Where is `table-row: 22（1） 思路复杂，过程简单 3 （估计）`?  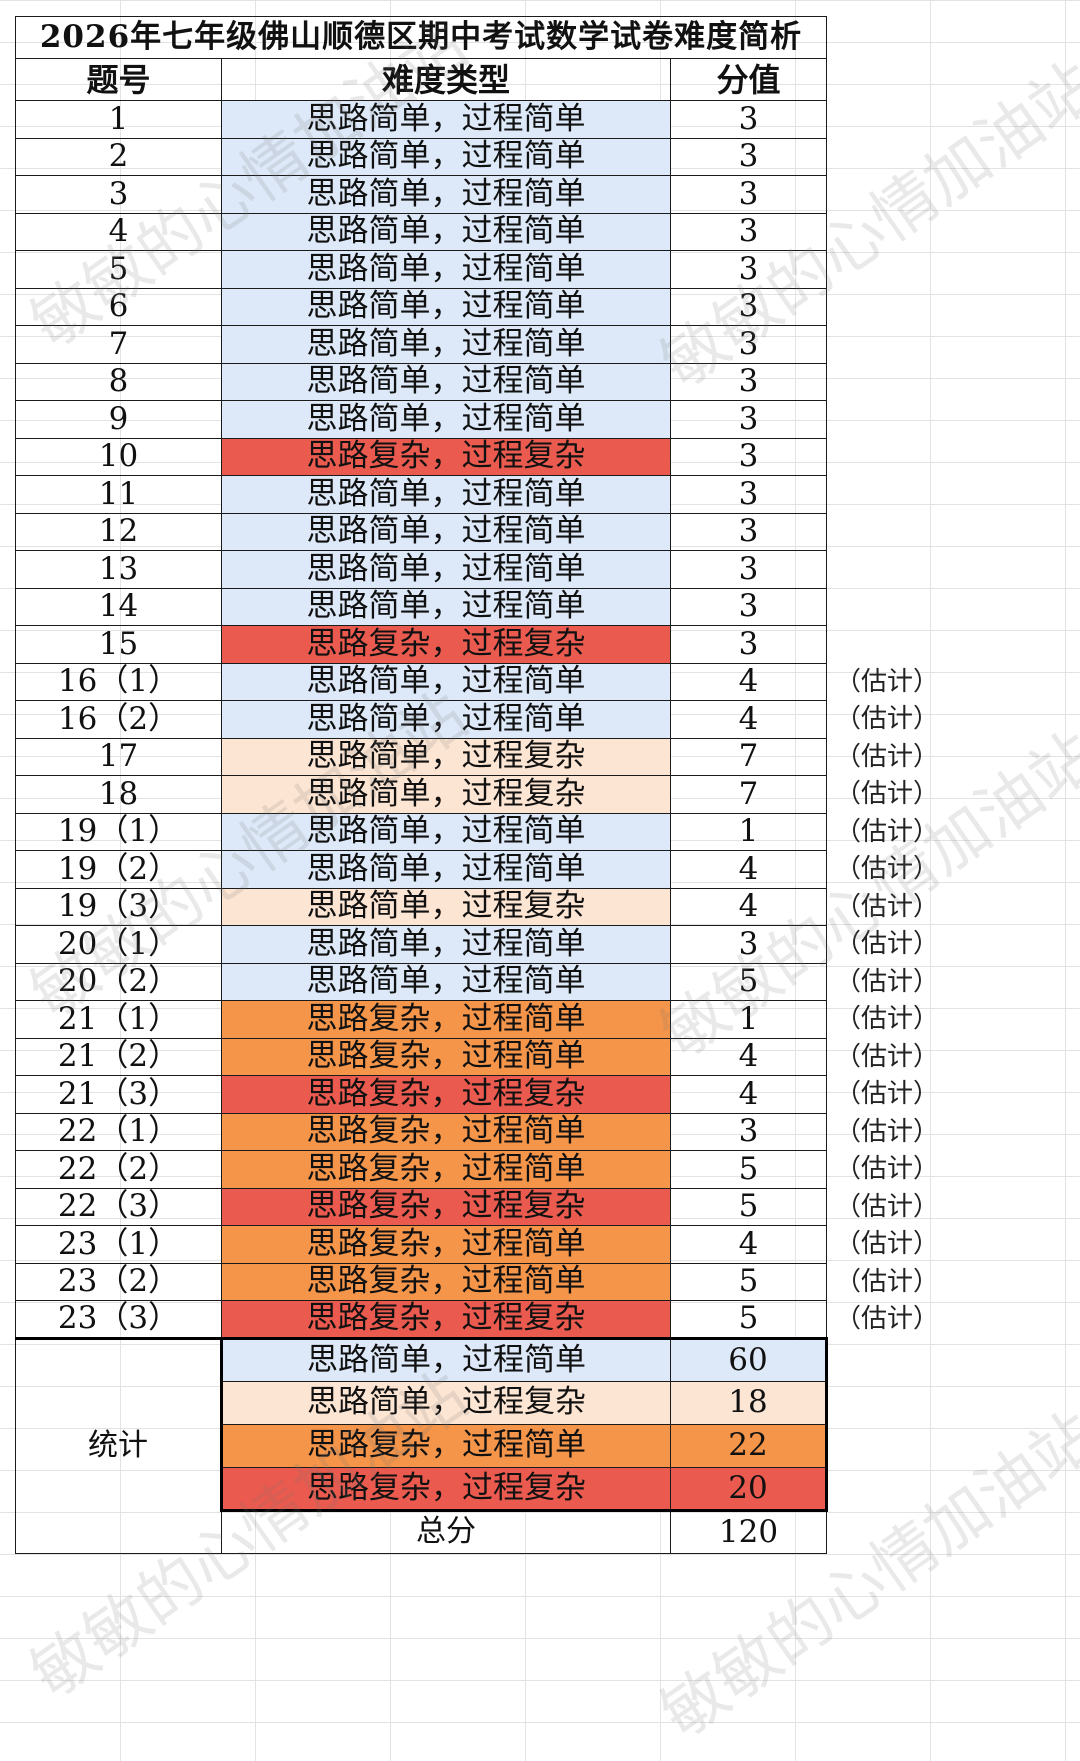 table-row: 22（1） 思路复杂，过程简单 3 （估计） is located at coordinates (483, 1131).